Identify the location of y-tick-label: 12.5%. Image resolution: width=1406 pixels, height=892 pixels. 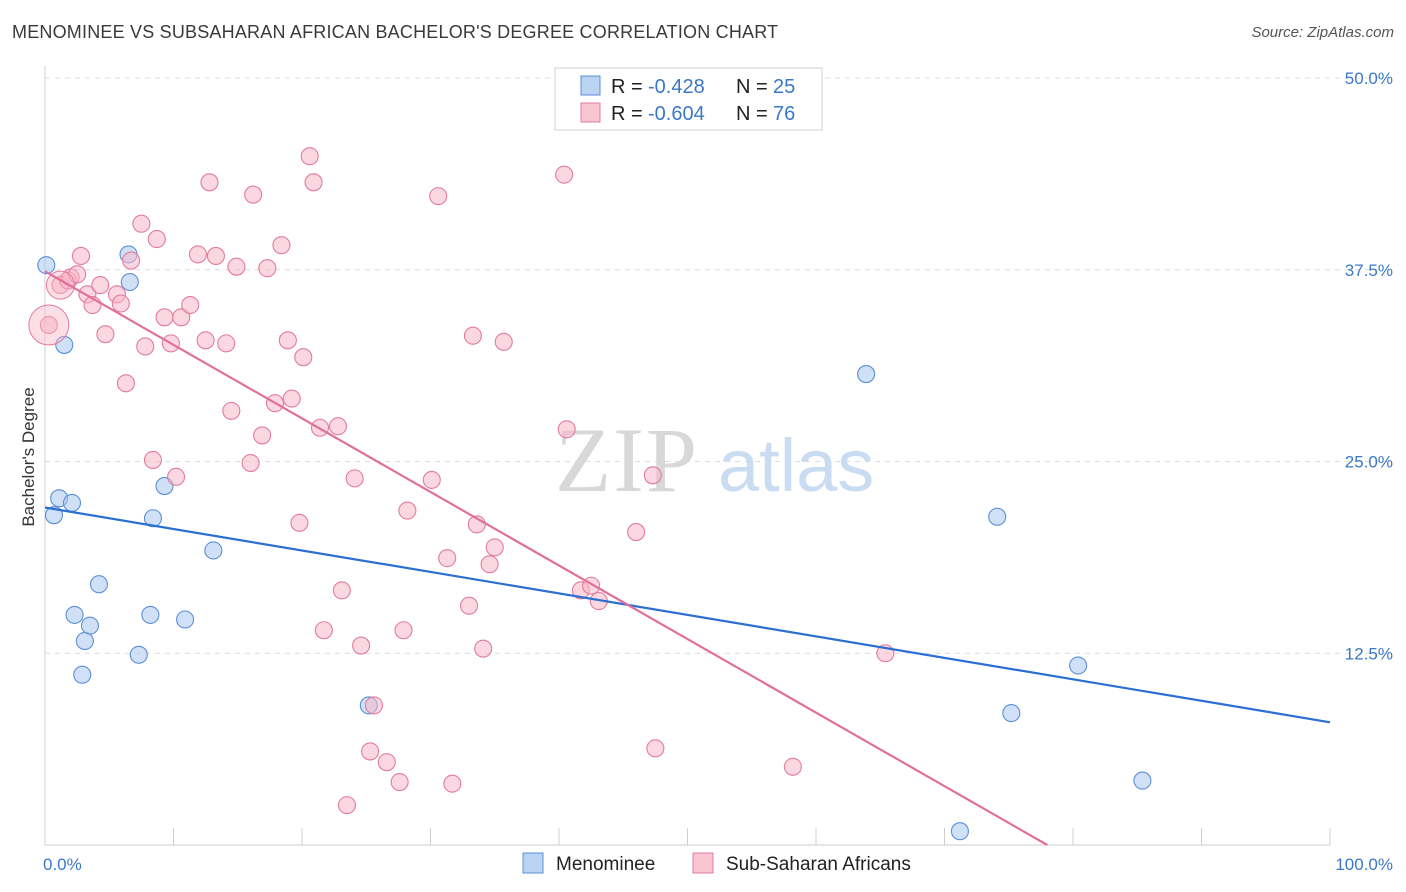
(1369, 653).